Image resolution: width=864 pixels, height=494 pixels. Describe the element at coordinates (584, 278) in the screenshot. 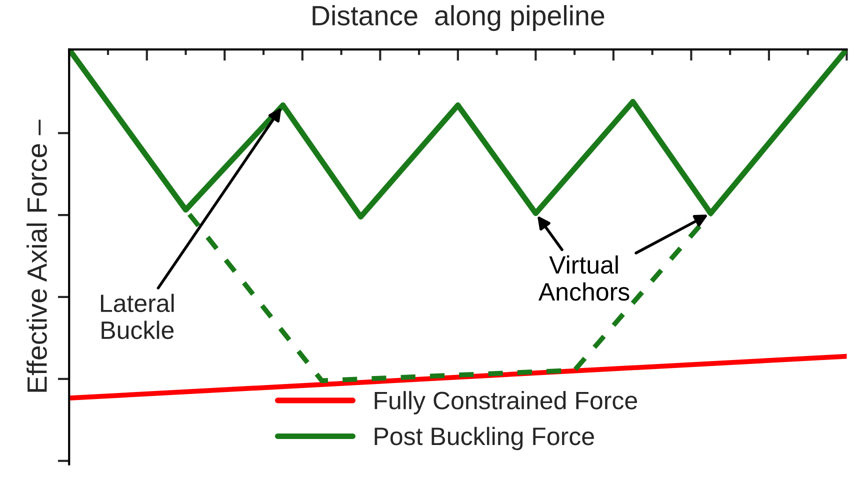

I see `annotation: Virtual Anchors` at that location.